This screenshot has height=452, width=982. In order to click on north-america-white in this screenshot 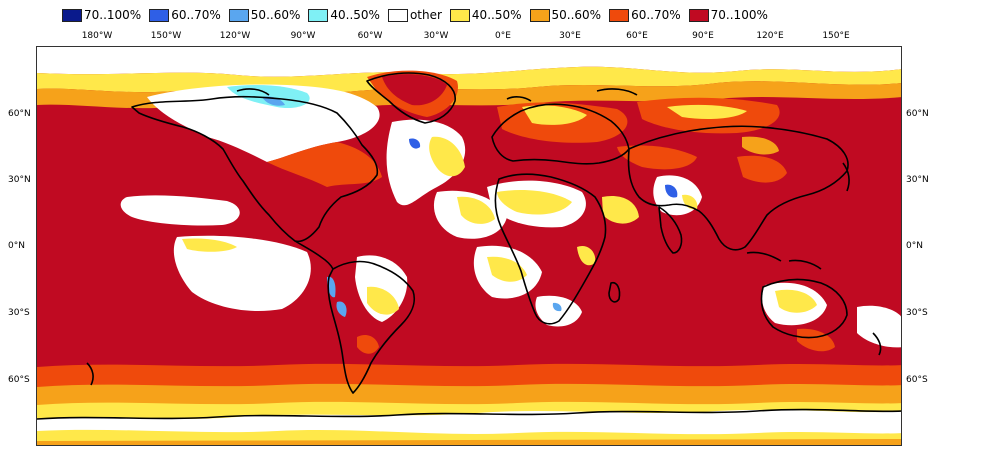, I will do `click(263, 123)`.